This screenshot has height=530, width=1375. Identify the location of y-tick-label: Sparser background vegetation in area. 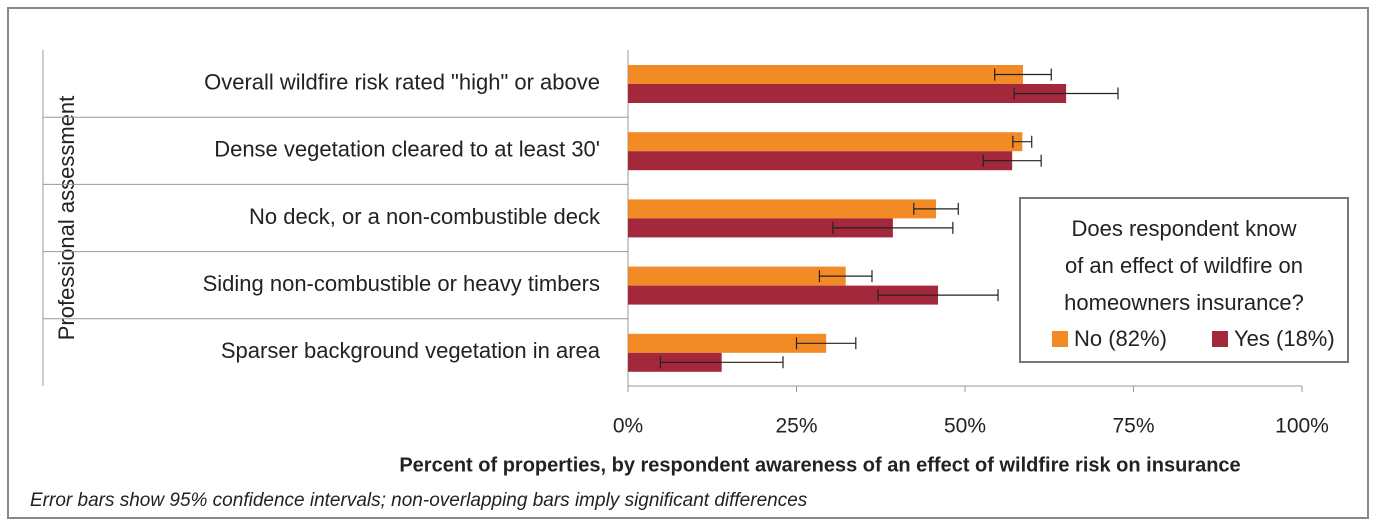
(411, 350).